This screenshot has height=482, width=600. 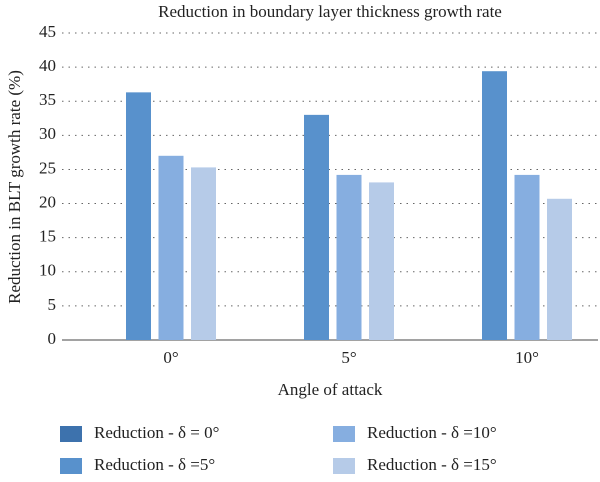 I want to click on legend-label: Reduction - δ =5°, so click(x=154, y=464).